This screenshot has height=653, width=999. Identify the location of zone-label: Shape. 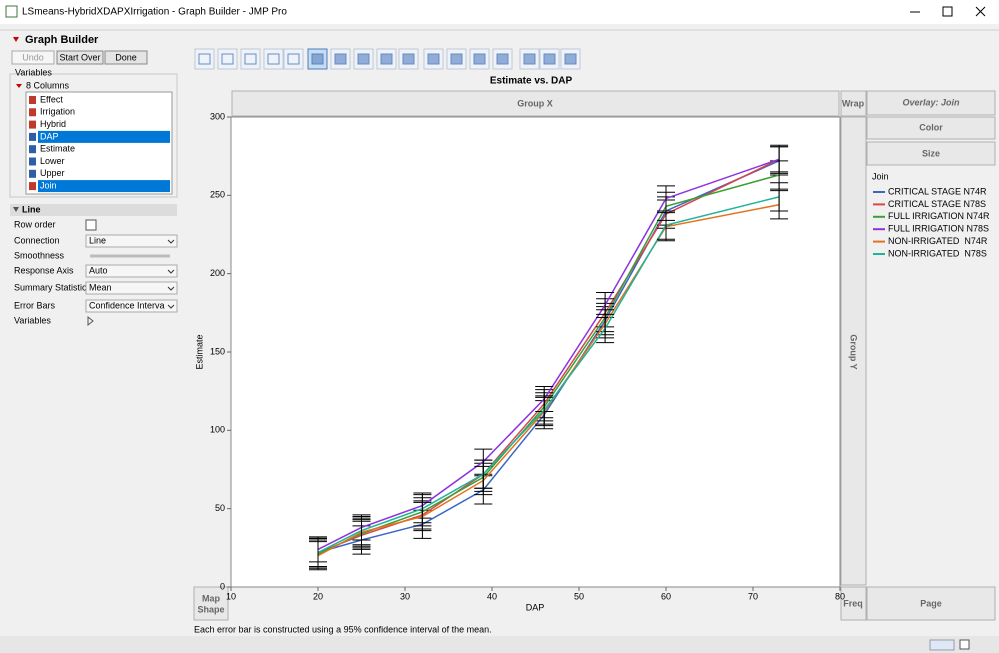
(210, 609).